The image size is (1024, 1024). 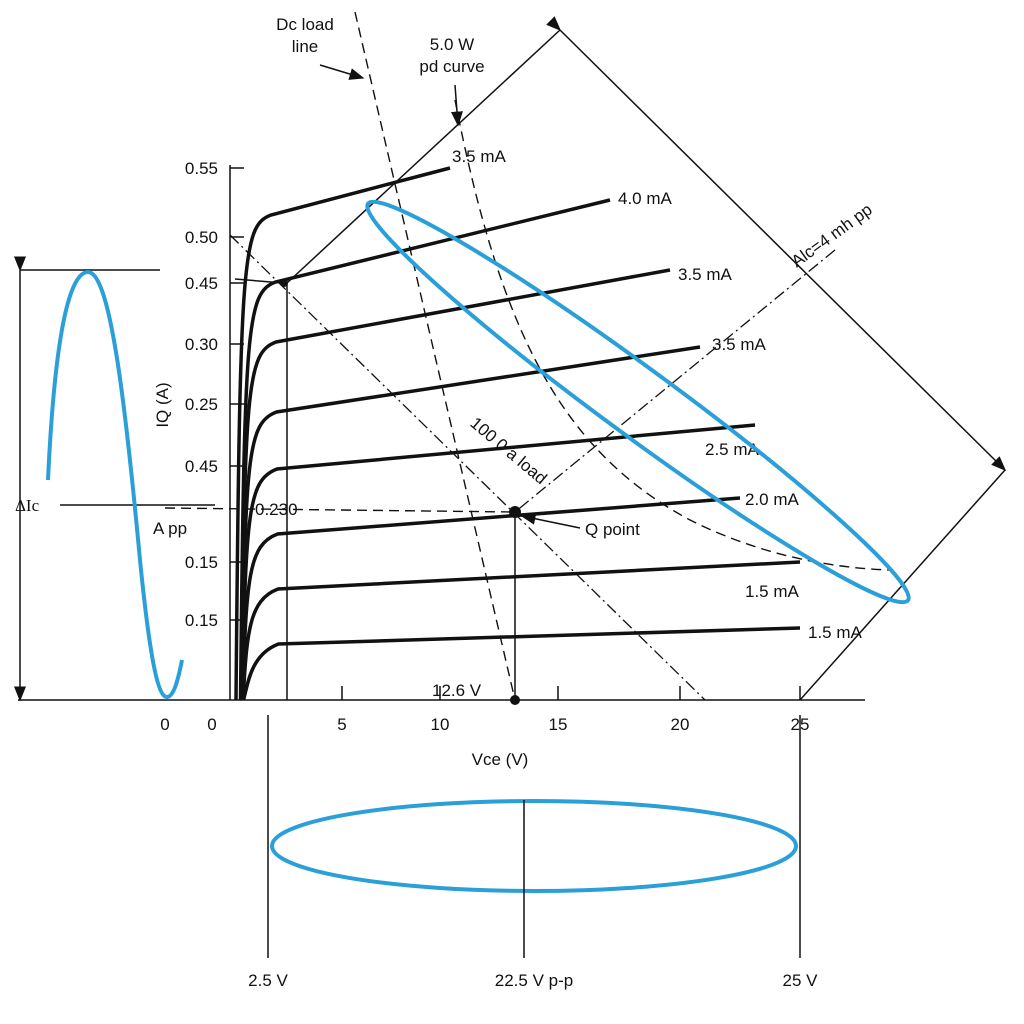 What do you see at coordinates (645, 198) in the screenshot?
I see `curve-label: 4.0 mA` at bounding box center [645, 198].